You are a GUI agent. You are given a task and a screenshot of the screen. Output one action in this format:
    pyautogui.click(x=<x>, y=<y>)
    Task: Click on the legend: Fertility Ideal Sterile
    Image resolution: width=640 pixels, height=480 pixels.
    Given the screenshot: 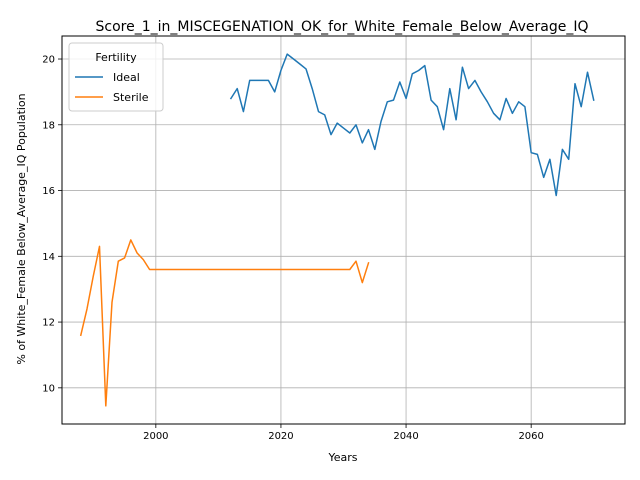 What is the action you would take?
    pyautogui.click(x=116, y=77)
    